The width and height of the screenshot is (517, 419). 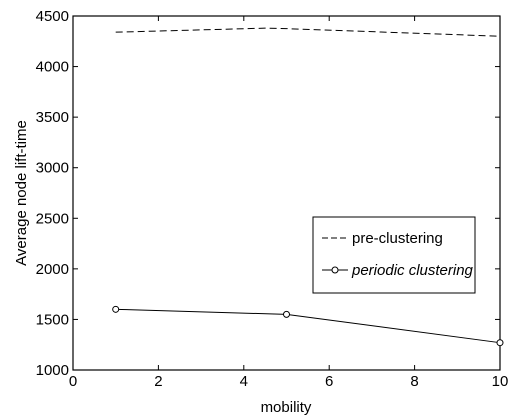 What do you see at coordinates (286, 407) in the screenshot?
I see `x-axis-title: mobility` at bounding box center [286, 407].